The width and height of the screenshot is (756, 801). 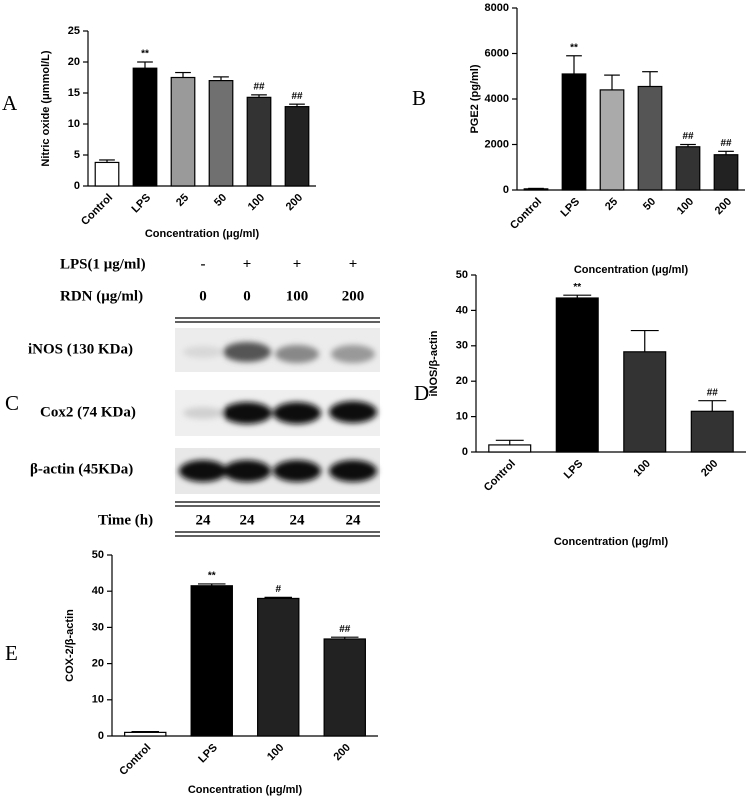 I want to click on y-axis-label: Nitric oxide (μmmol/L), so click(x=46, y=108).